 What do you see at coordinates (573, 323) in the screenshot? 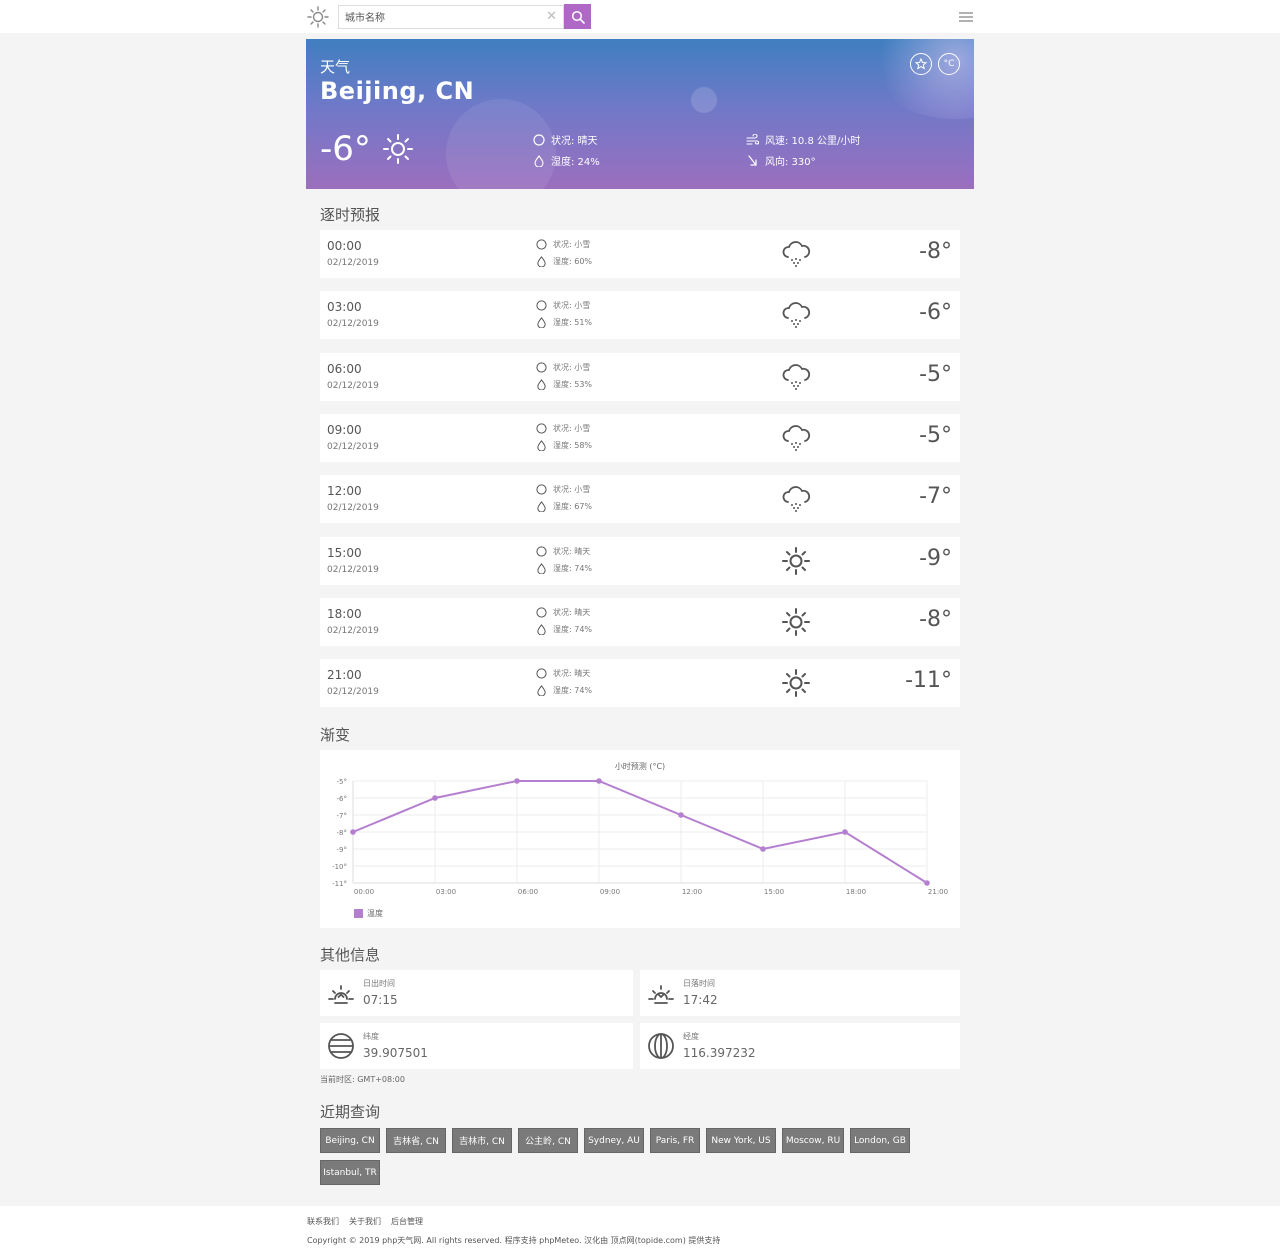
I see `forecast-humidity-text: 湿度: 51%` at bounding box center [573, 323].